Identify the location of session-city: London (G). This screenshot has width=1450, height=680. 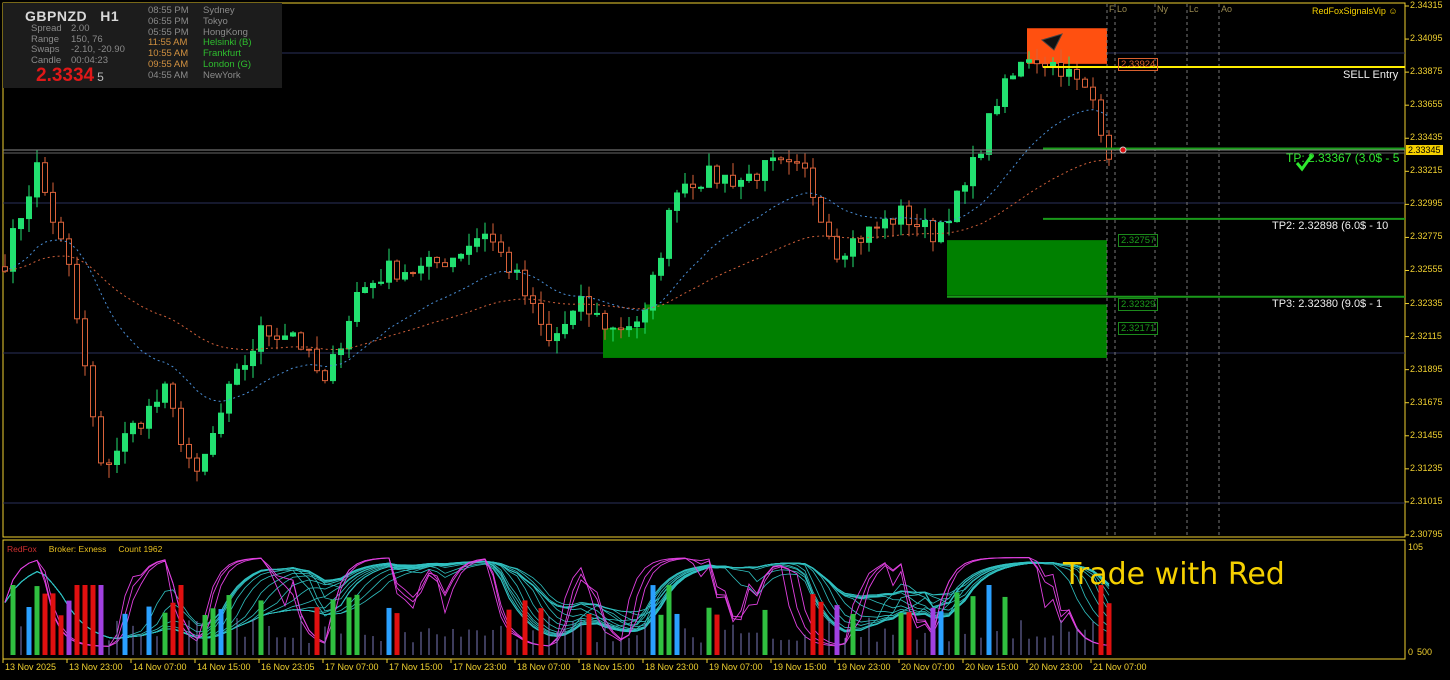
(227, 64).